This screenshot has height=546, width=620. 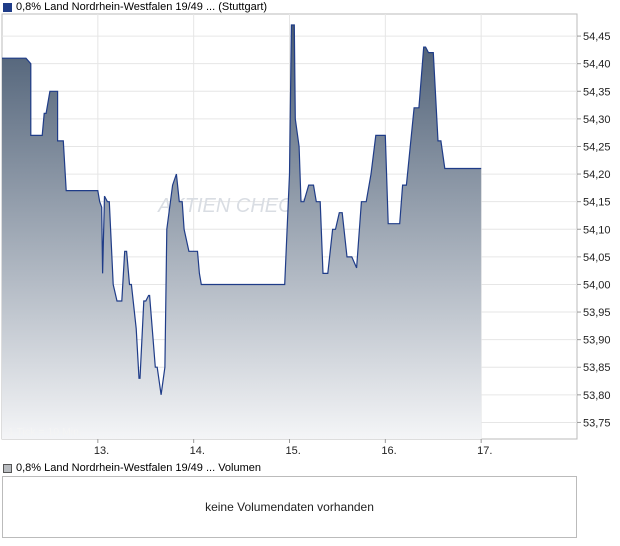 I want to click on y-tick-label: 53,80, so click(x=597, y=396).